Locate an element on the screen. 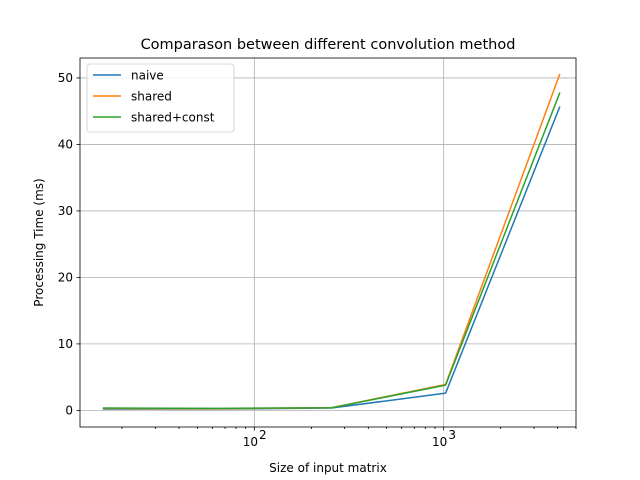  y-axis-title: Processing Time (ms) is located at coordinates (39, 242).